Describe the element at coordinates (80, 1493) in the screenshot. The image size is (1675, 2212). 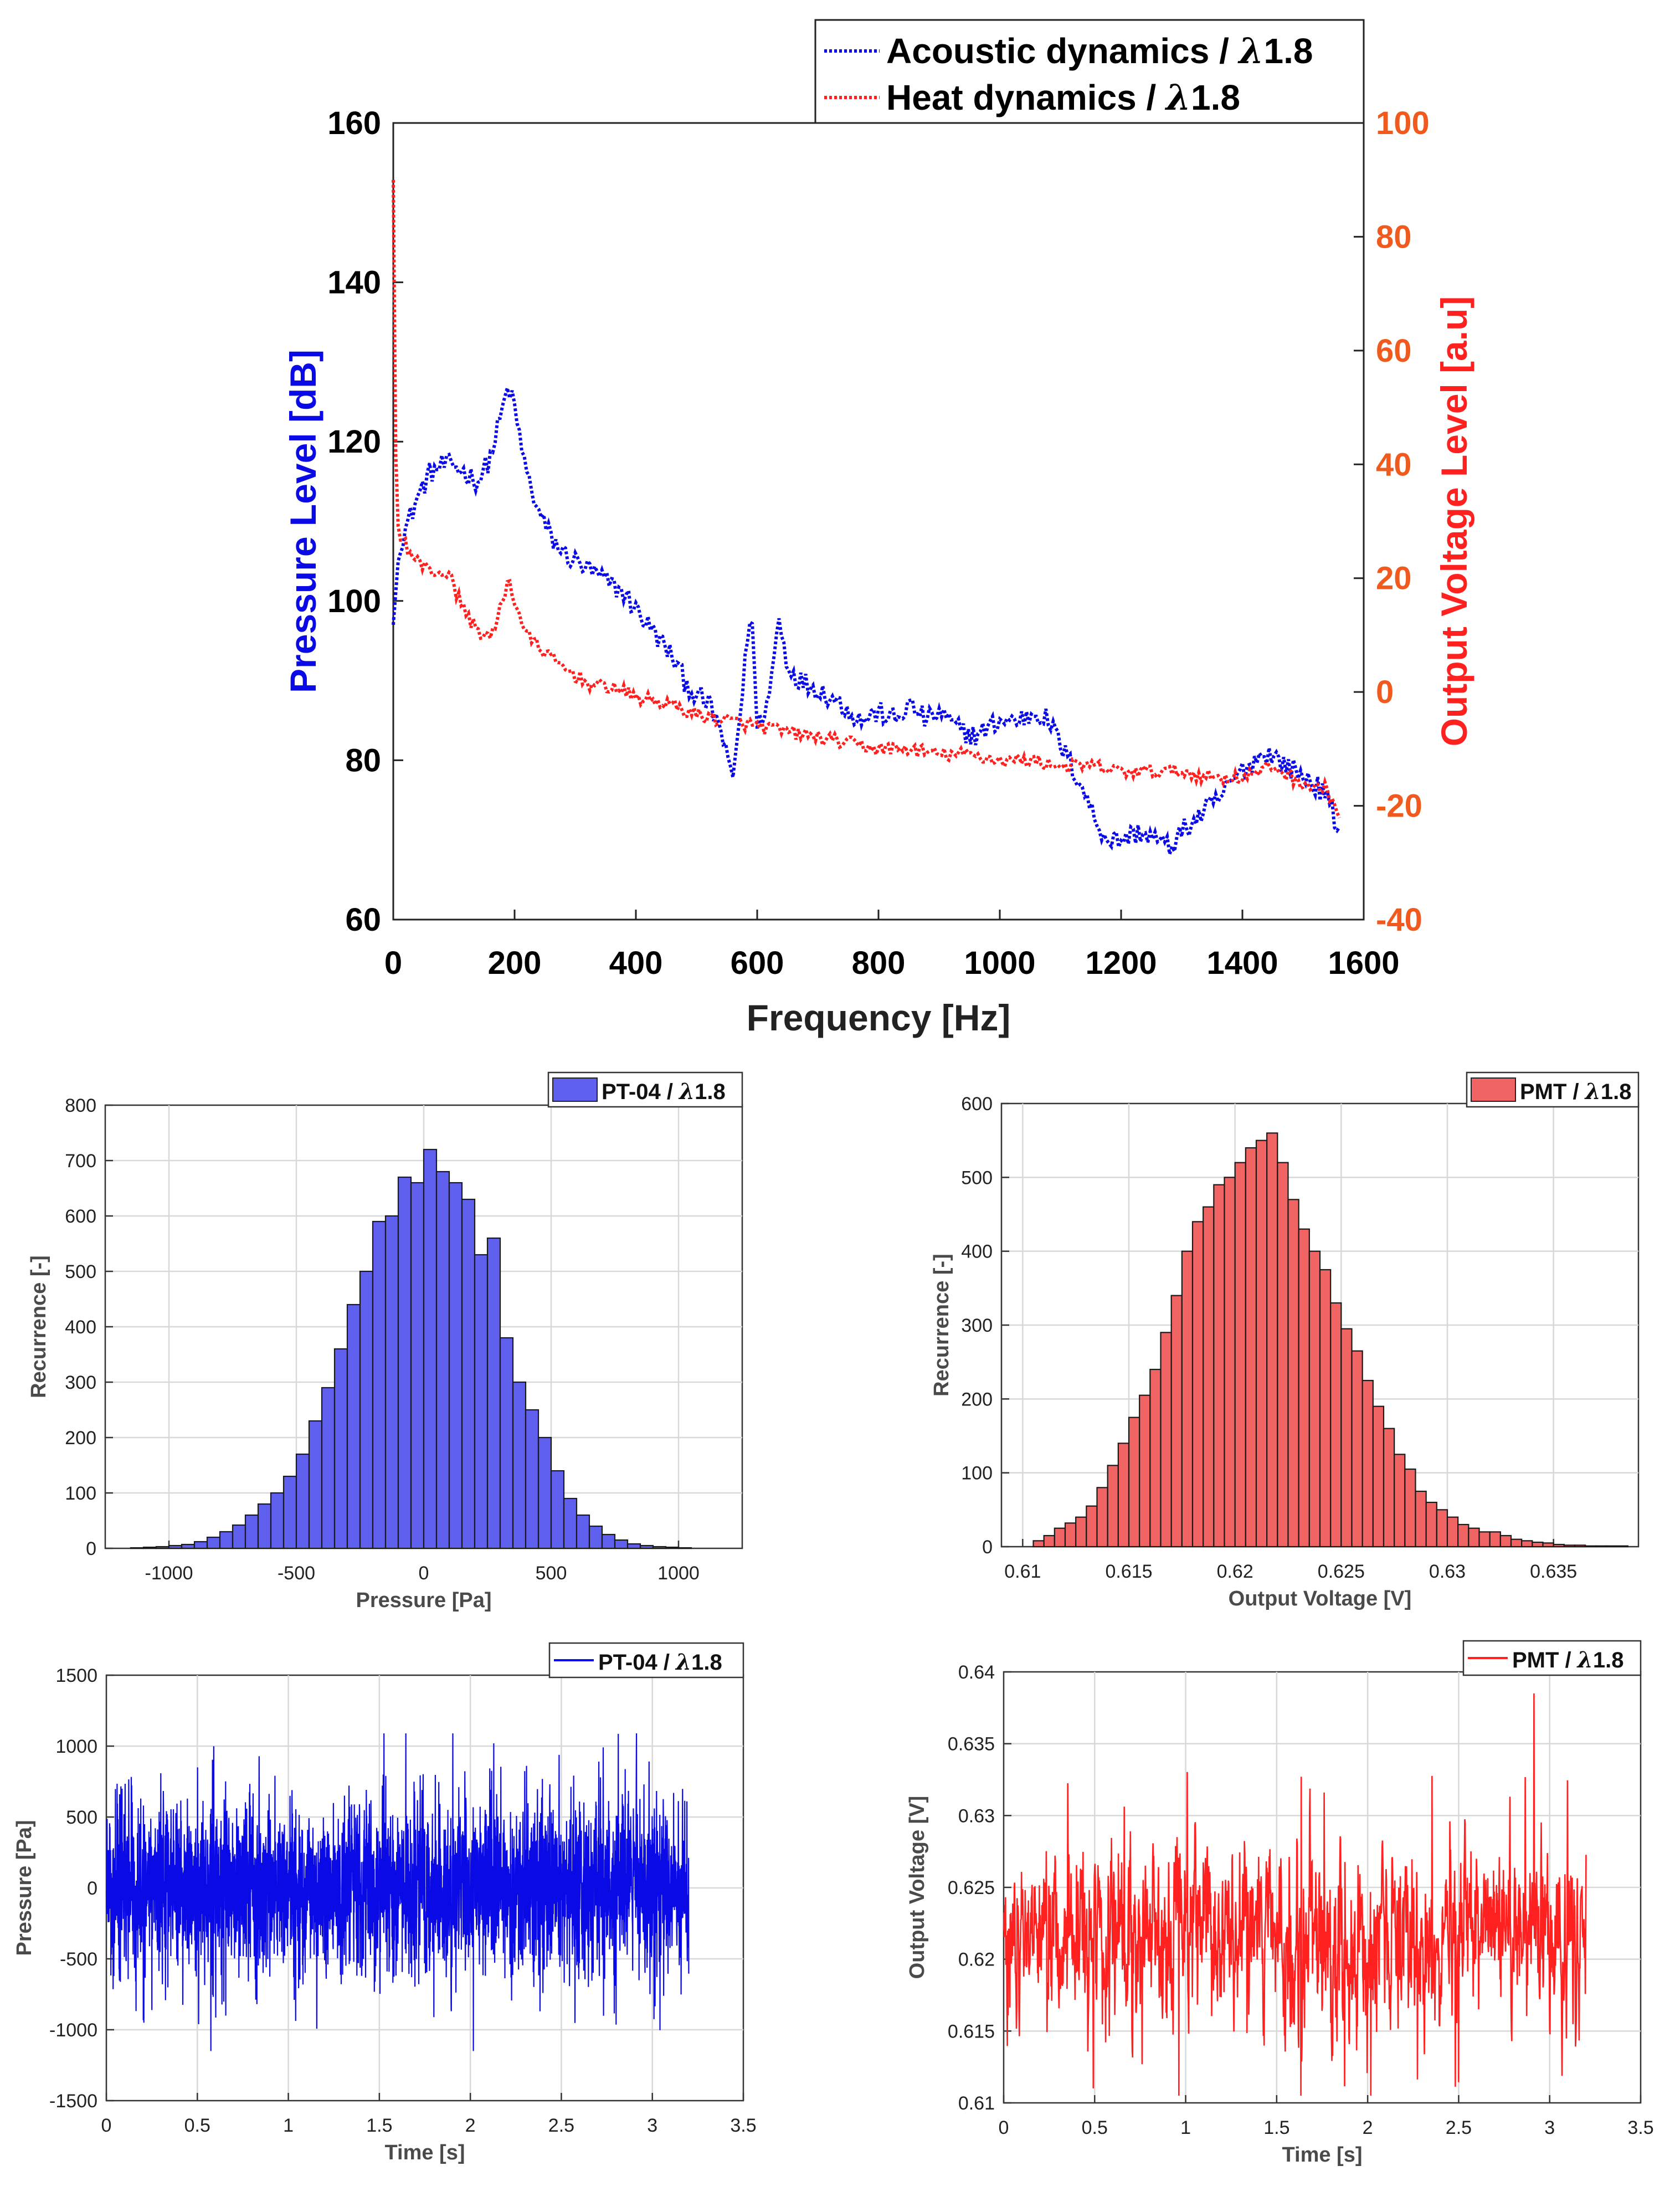
I see `hist-pressure-ytick-label: 100` at that location.